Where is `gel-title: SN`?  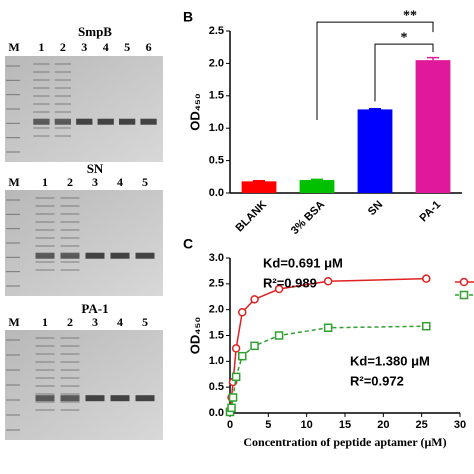 gel-title: SN is located at coordinates (95, 168).